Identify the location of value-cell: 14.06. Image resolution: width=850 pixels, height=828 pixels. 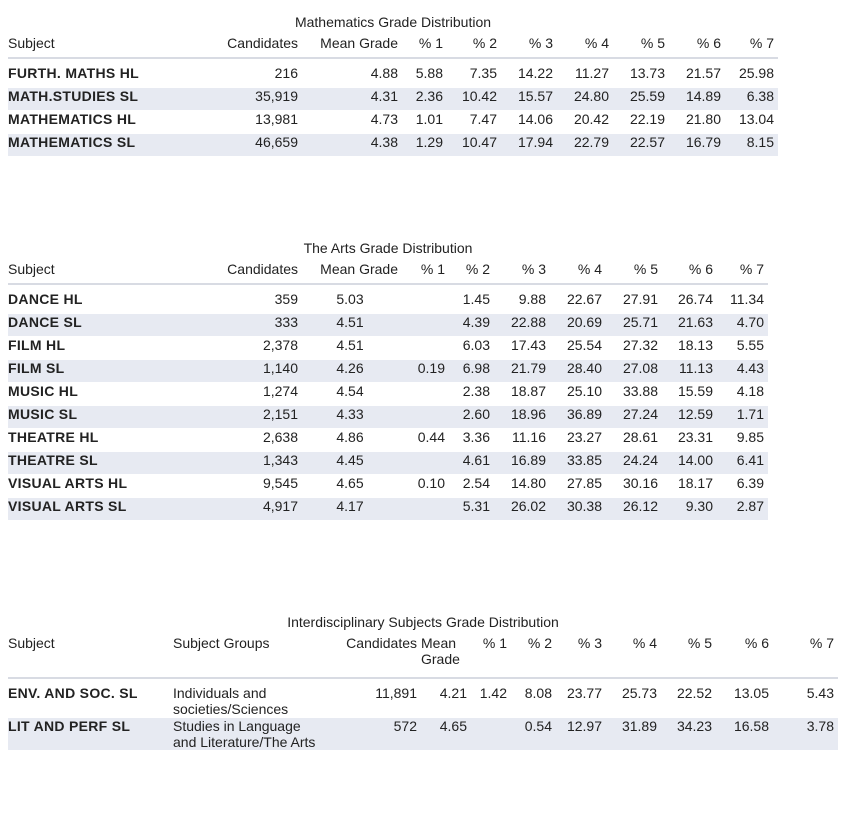
(529, 122).